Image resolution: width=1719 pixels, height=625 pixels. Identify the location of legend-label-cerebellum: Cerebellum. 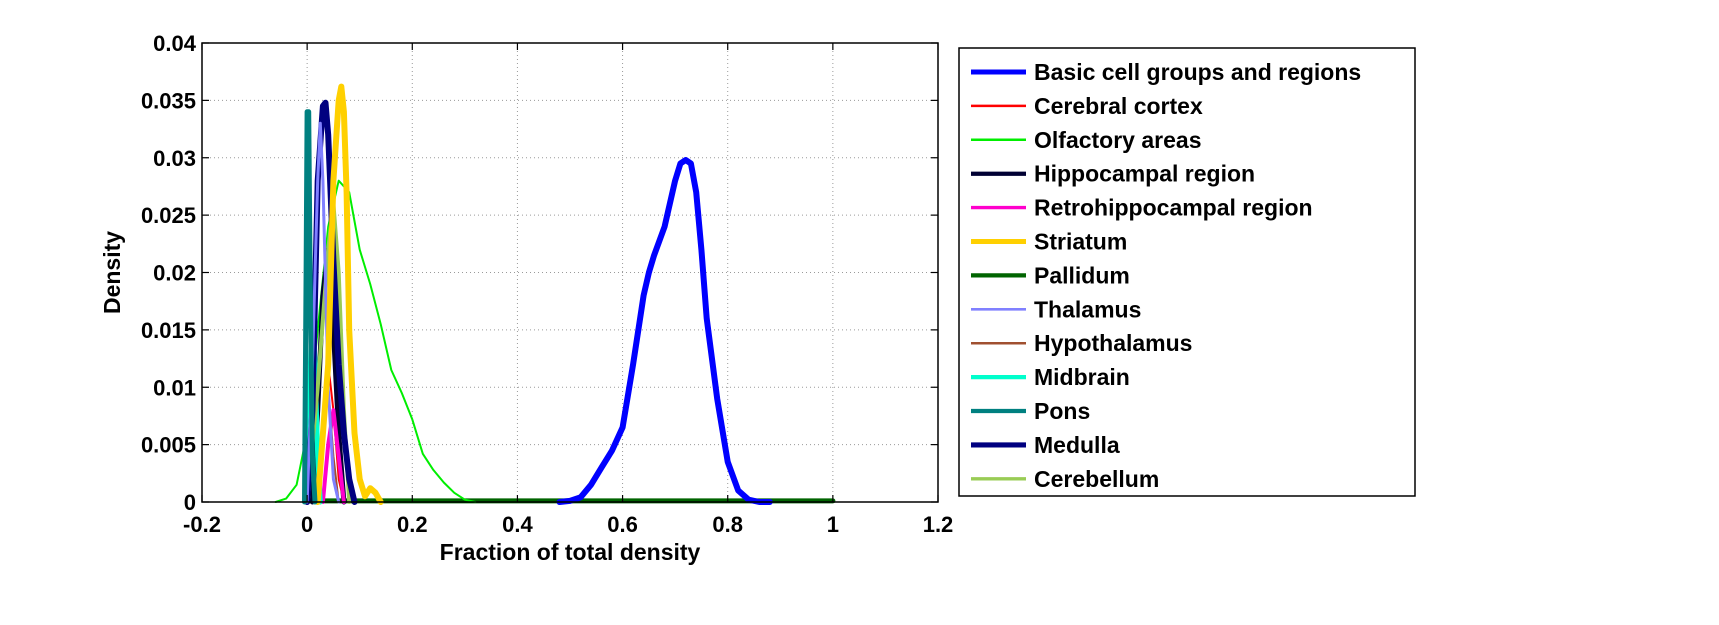
(1096, 479).